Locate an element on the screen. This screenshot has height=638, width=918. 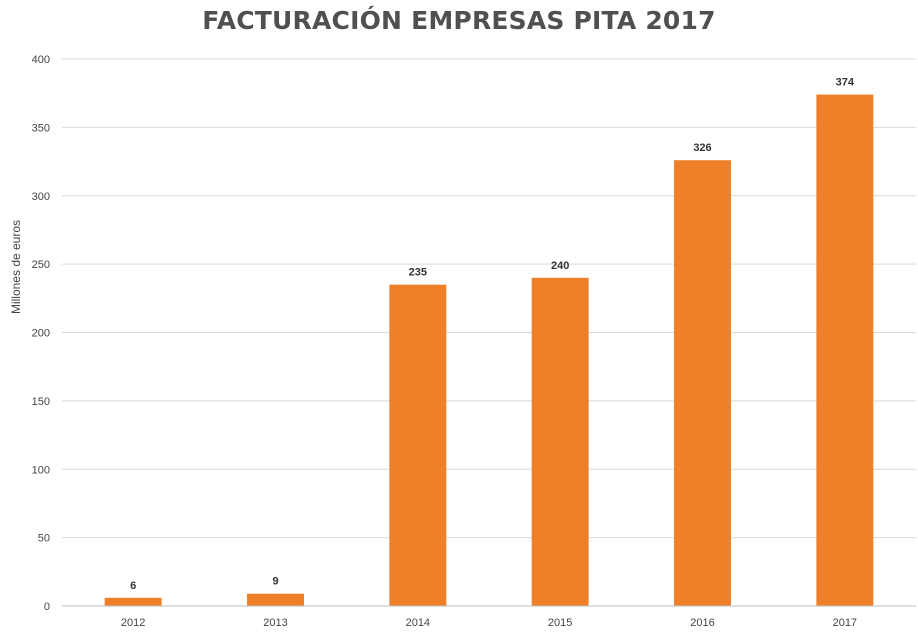
chart-title: FACTURACIÓN EMPRESAS PITA 2017 is located at coordinates (459, 20).